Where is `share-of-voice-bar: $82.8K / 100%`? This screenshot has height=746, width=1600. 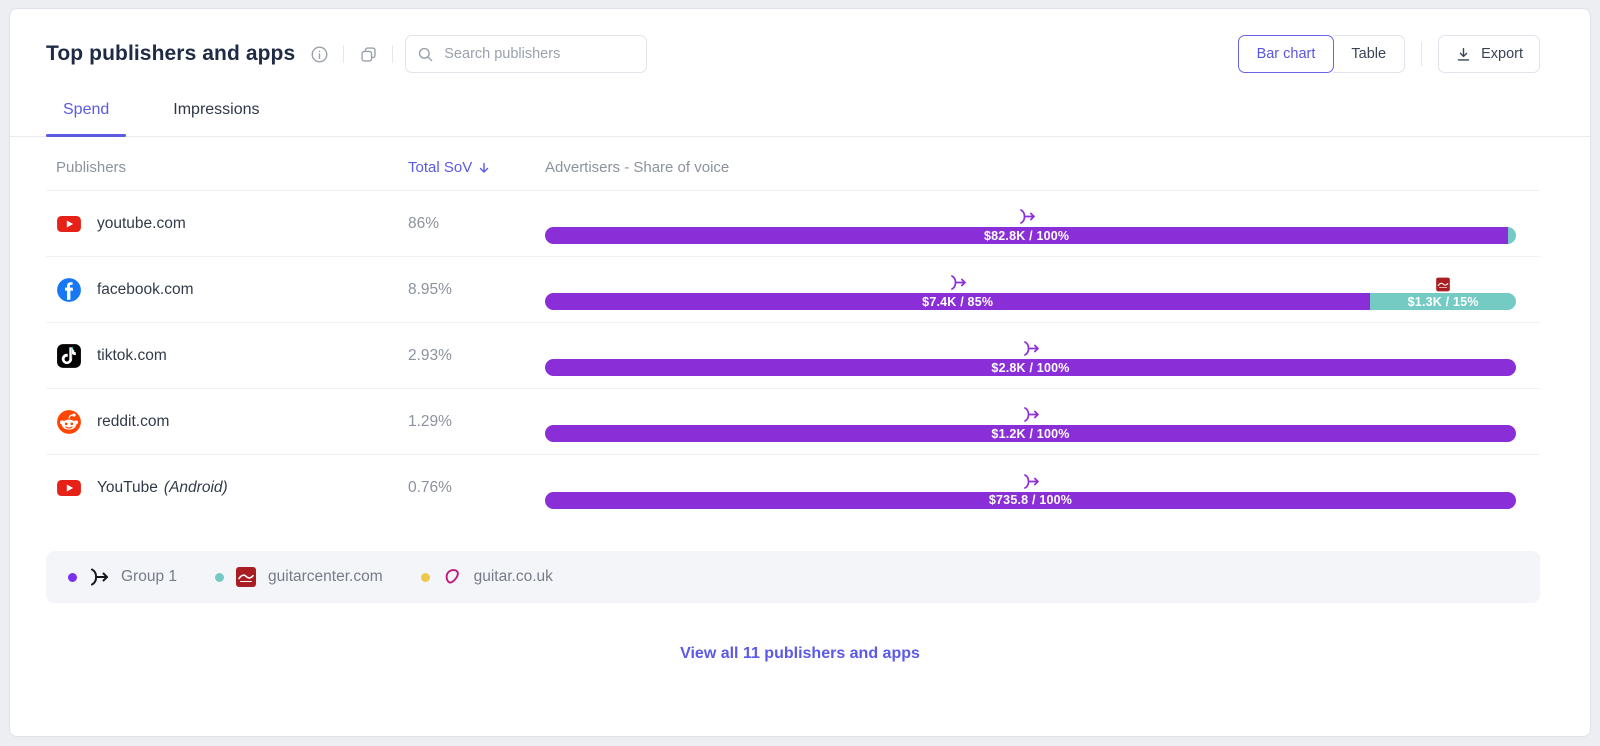 share-of-voice-bar: $82.8K / 100% is located at coordinates (1030, 235).